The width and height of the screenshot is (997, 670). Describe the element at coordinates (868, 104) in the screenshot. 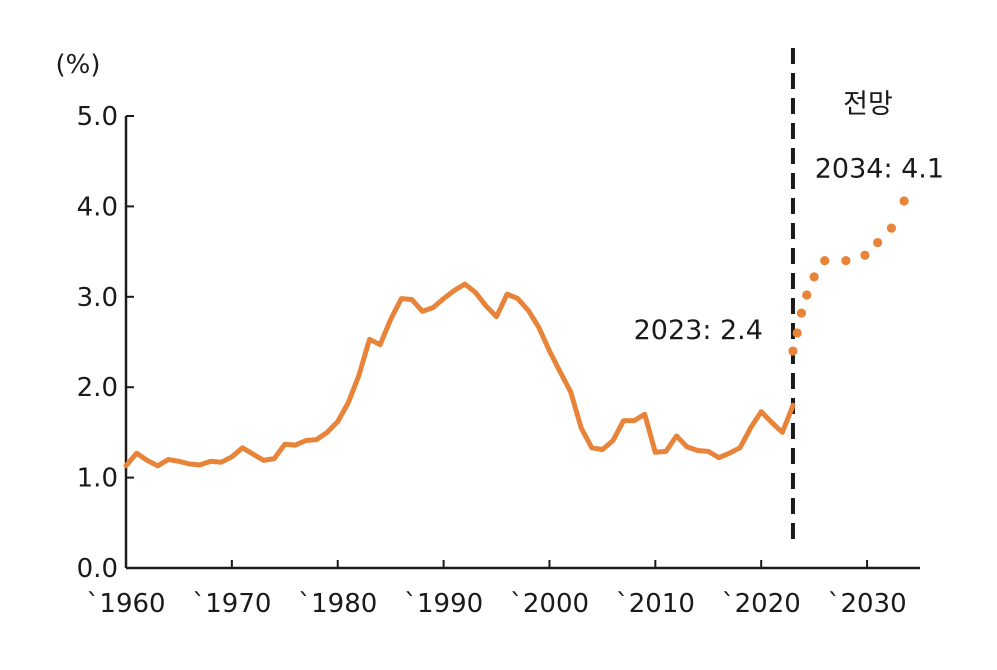

I see `forecast-label: 전망` at that location.